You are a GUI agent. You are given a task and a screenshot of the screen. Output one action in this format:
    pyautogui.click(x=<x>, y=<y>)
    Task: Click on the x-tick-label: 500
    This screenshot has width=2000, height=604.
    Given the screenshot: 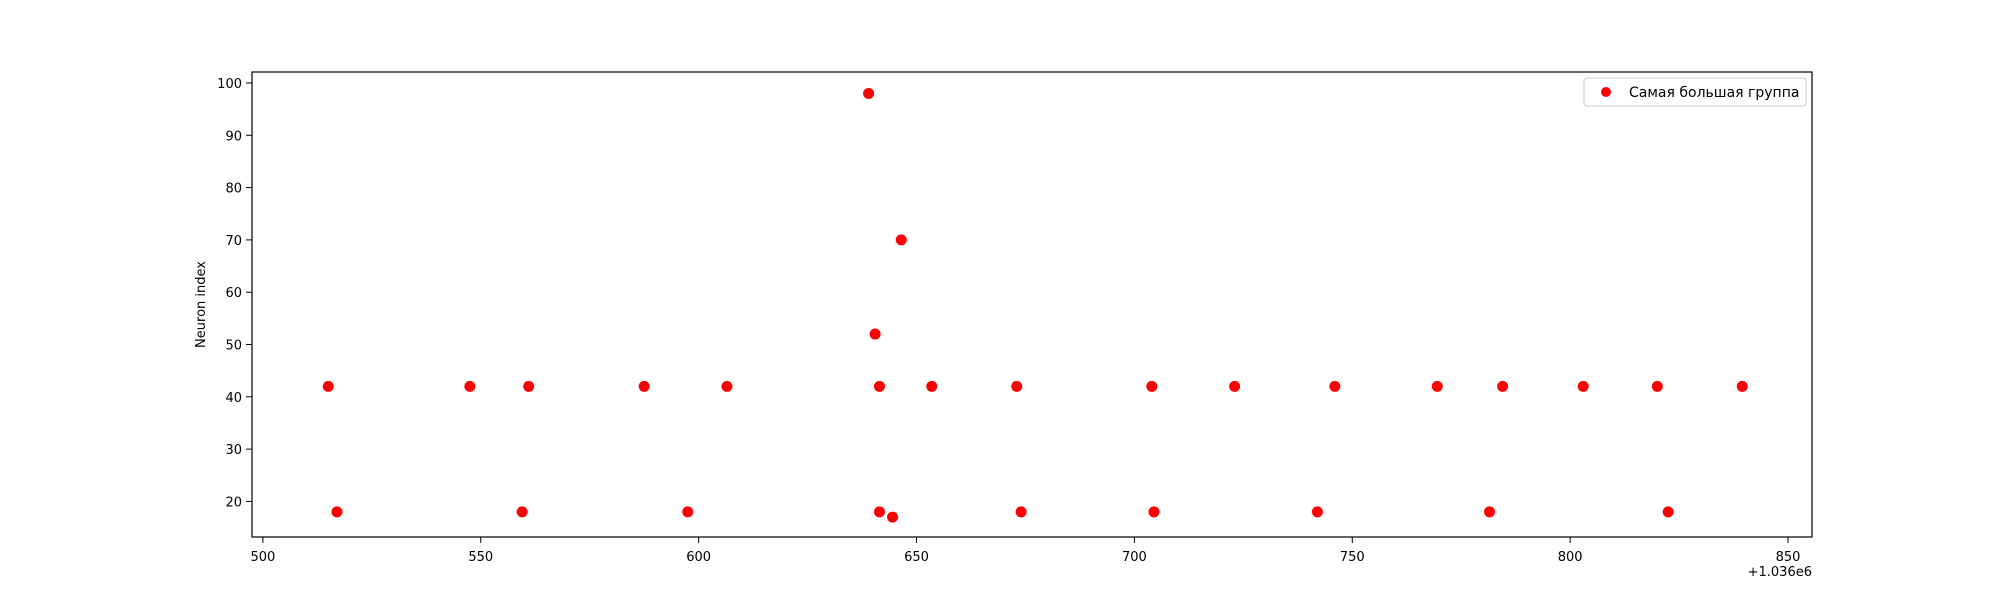 What is the action you would take?
    pyautogui.click(x=262, y=557)
    